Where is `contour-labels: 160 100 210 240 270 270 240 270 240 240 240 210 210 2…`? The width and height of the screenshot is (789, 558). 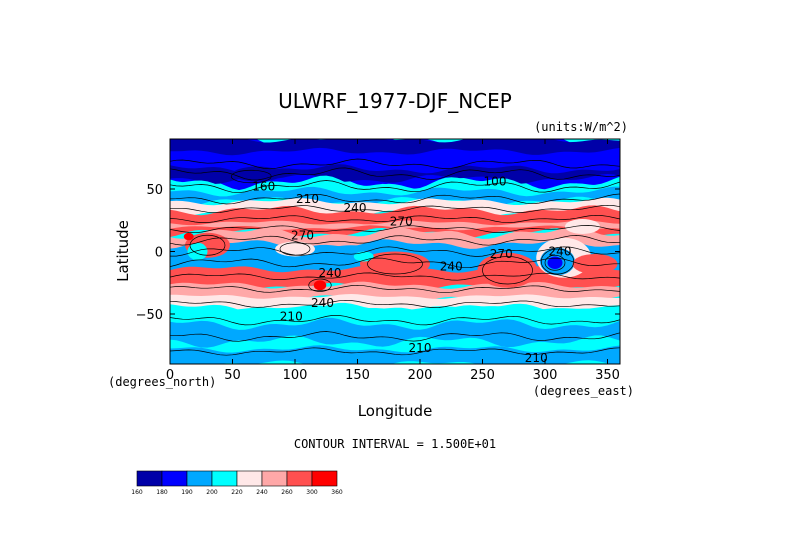 contour-labels: 160 100 210 240 270 270 240 270 240 240 240 210 210 2… is located at coordinates (411, 270).